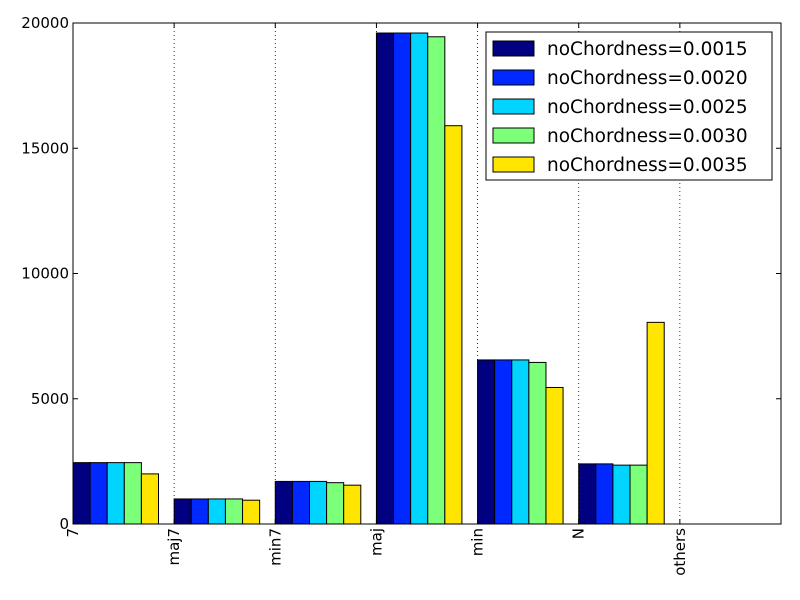 This screenshot has height=600, width=800. Describe the element at coordinates (45, 274) in the screenshot. I see `y-tick-label: 10000` at that location.